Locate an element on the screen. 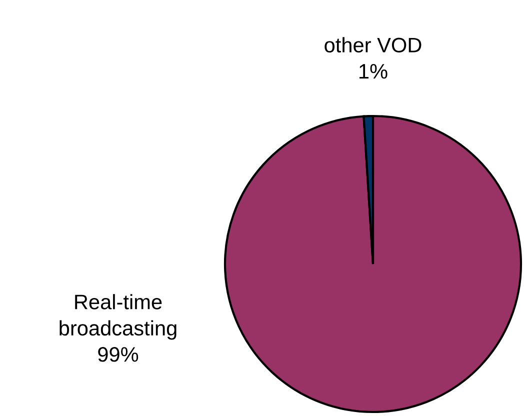  slice-label: other VOD is located at coordinates (373, 44).